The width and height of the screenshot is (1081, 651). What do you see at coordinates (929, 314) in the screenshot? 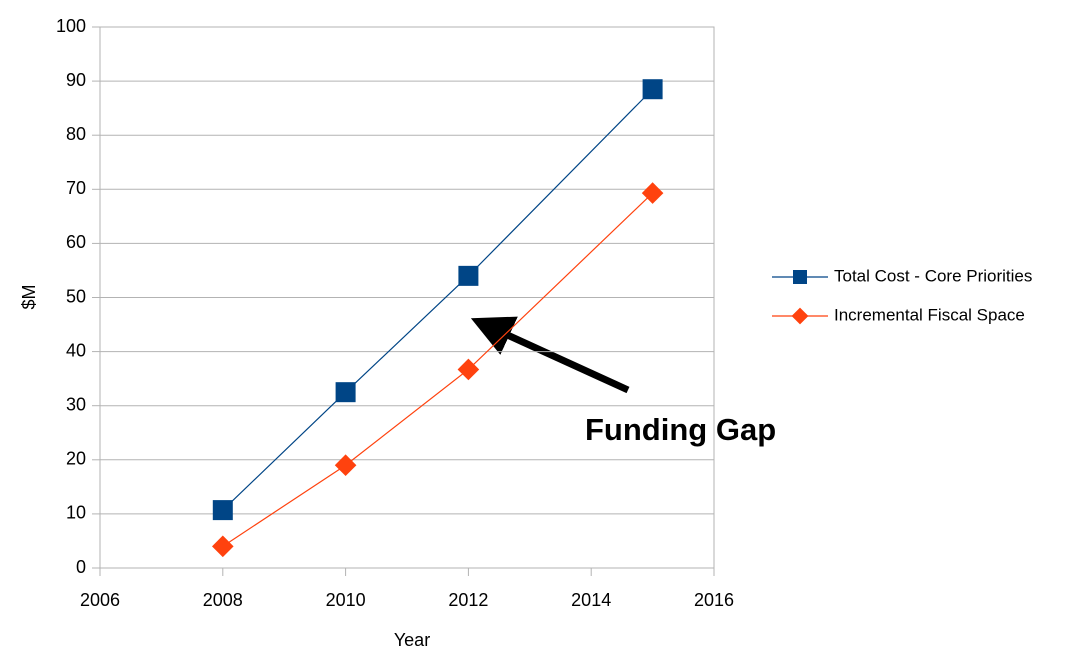
I see `legend-label: Incremental Fiscal Space` at bounding box center [929, 314].